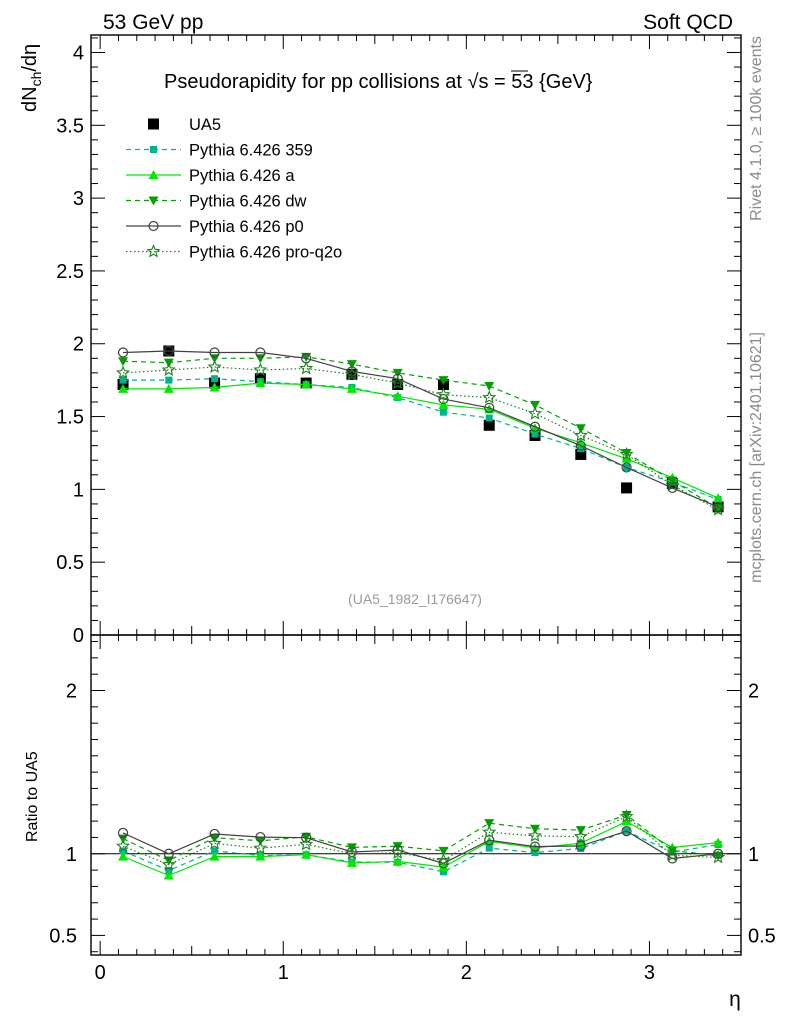  I want to click on series-line-pythia-6-426-a, so click(421, 440).